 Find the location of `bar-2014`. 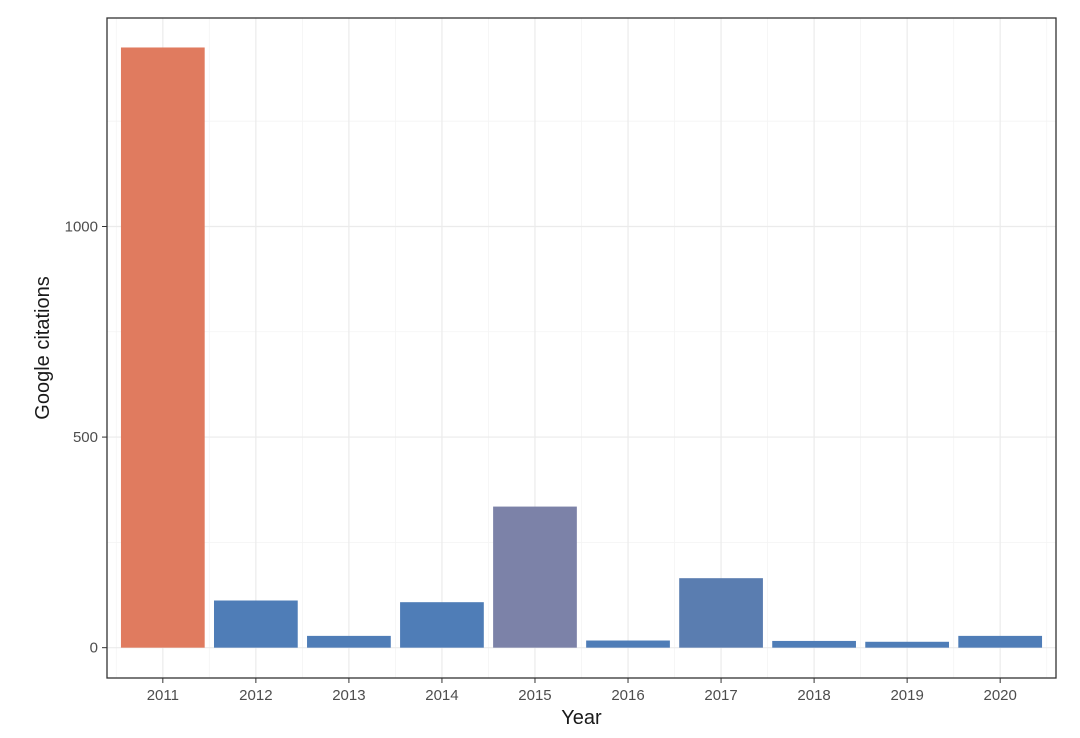

bar-2014 is located at coordinates (442, 625).